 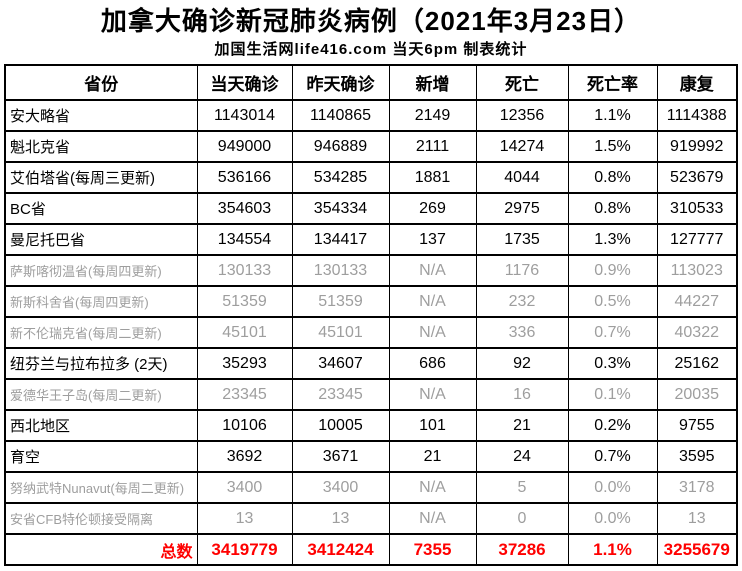 I want to click on cell-recovered: 44227, so click(x=697, y=301).